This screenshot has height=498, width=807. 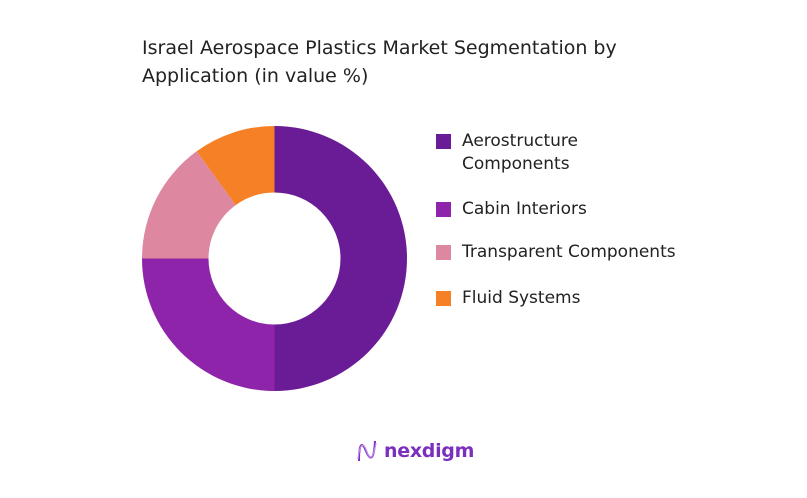 What do you see at coordinates (208, 324) in the screenshot?
I see `donut-slice-cabin-interiors` at bounding box center [208, 324].